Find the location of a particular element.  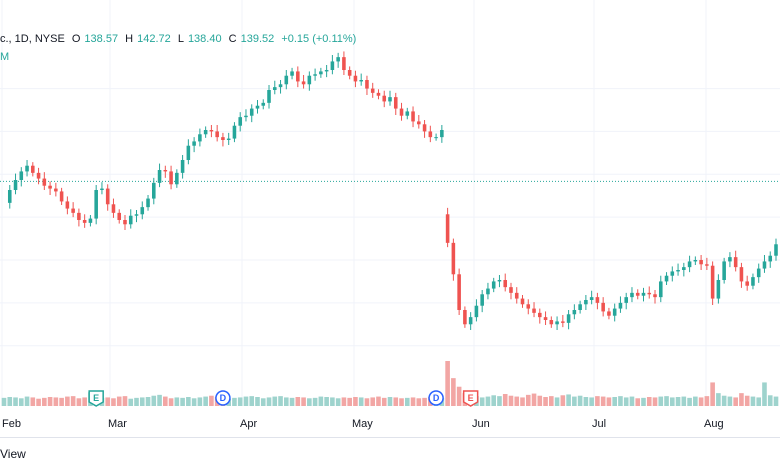

high-label: H is located at coordinates (129, 39).